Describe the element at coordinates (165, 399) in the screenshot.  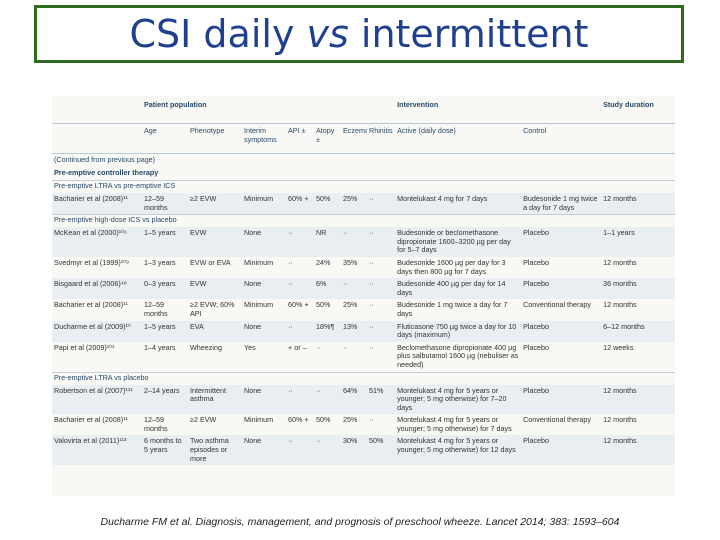
I see `table-cell: 2–14 years` at that location.